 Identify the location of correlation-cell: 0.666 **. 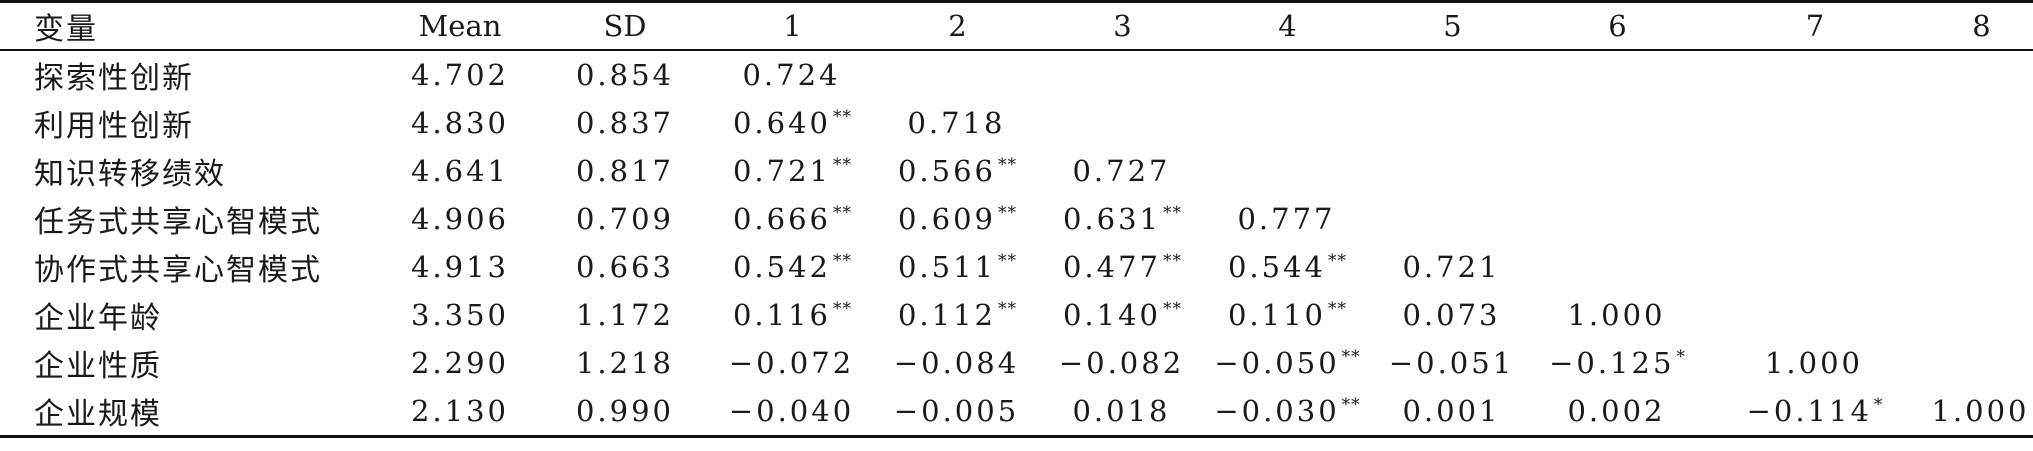
(792, 219).